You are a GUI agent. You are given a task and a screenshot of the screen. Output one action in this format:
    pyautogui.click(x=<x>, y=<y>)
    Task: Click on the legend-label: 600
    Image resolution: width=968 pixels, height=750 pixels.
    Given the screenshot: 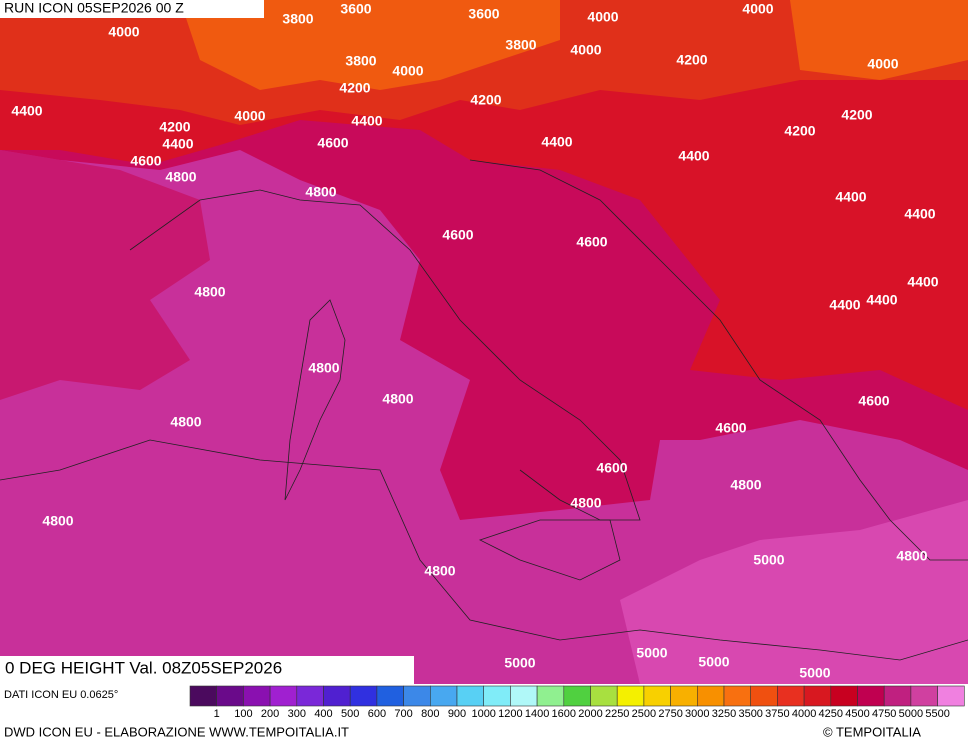 What is the action you would take?
    pyautogui.click(x=377, y=714)
    